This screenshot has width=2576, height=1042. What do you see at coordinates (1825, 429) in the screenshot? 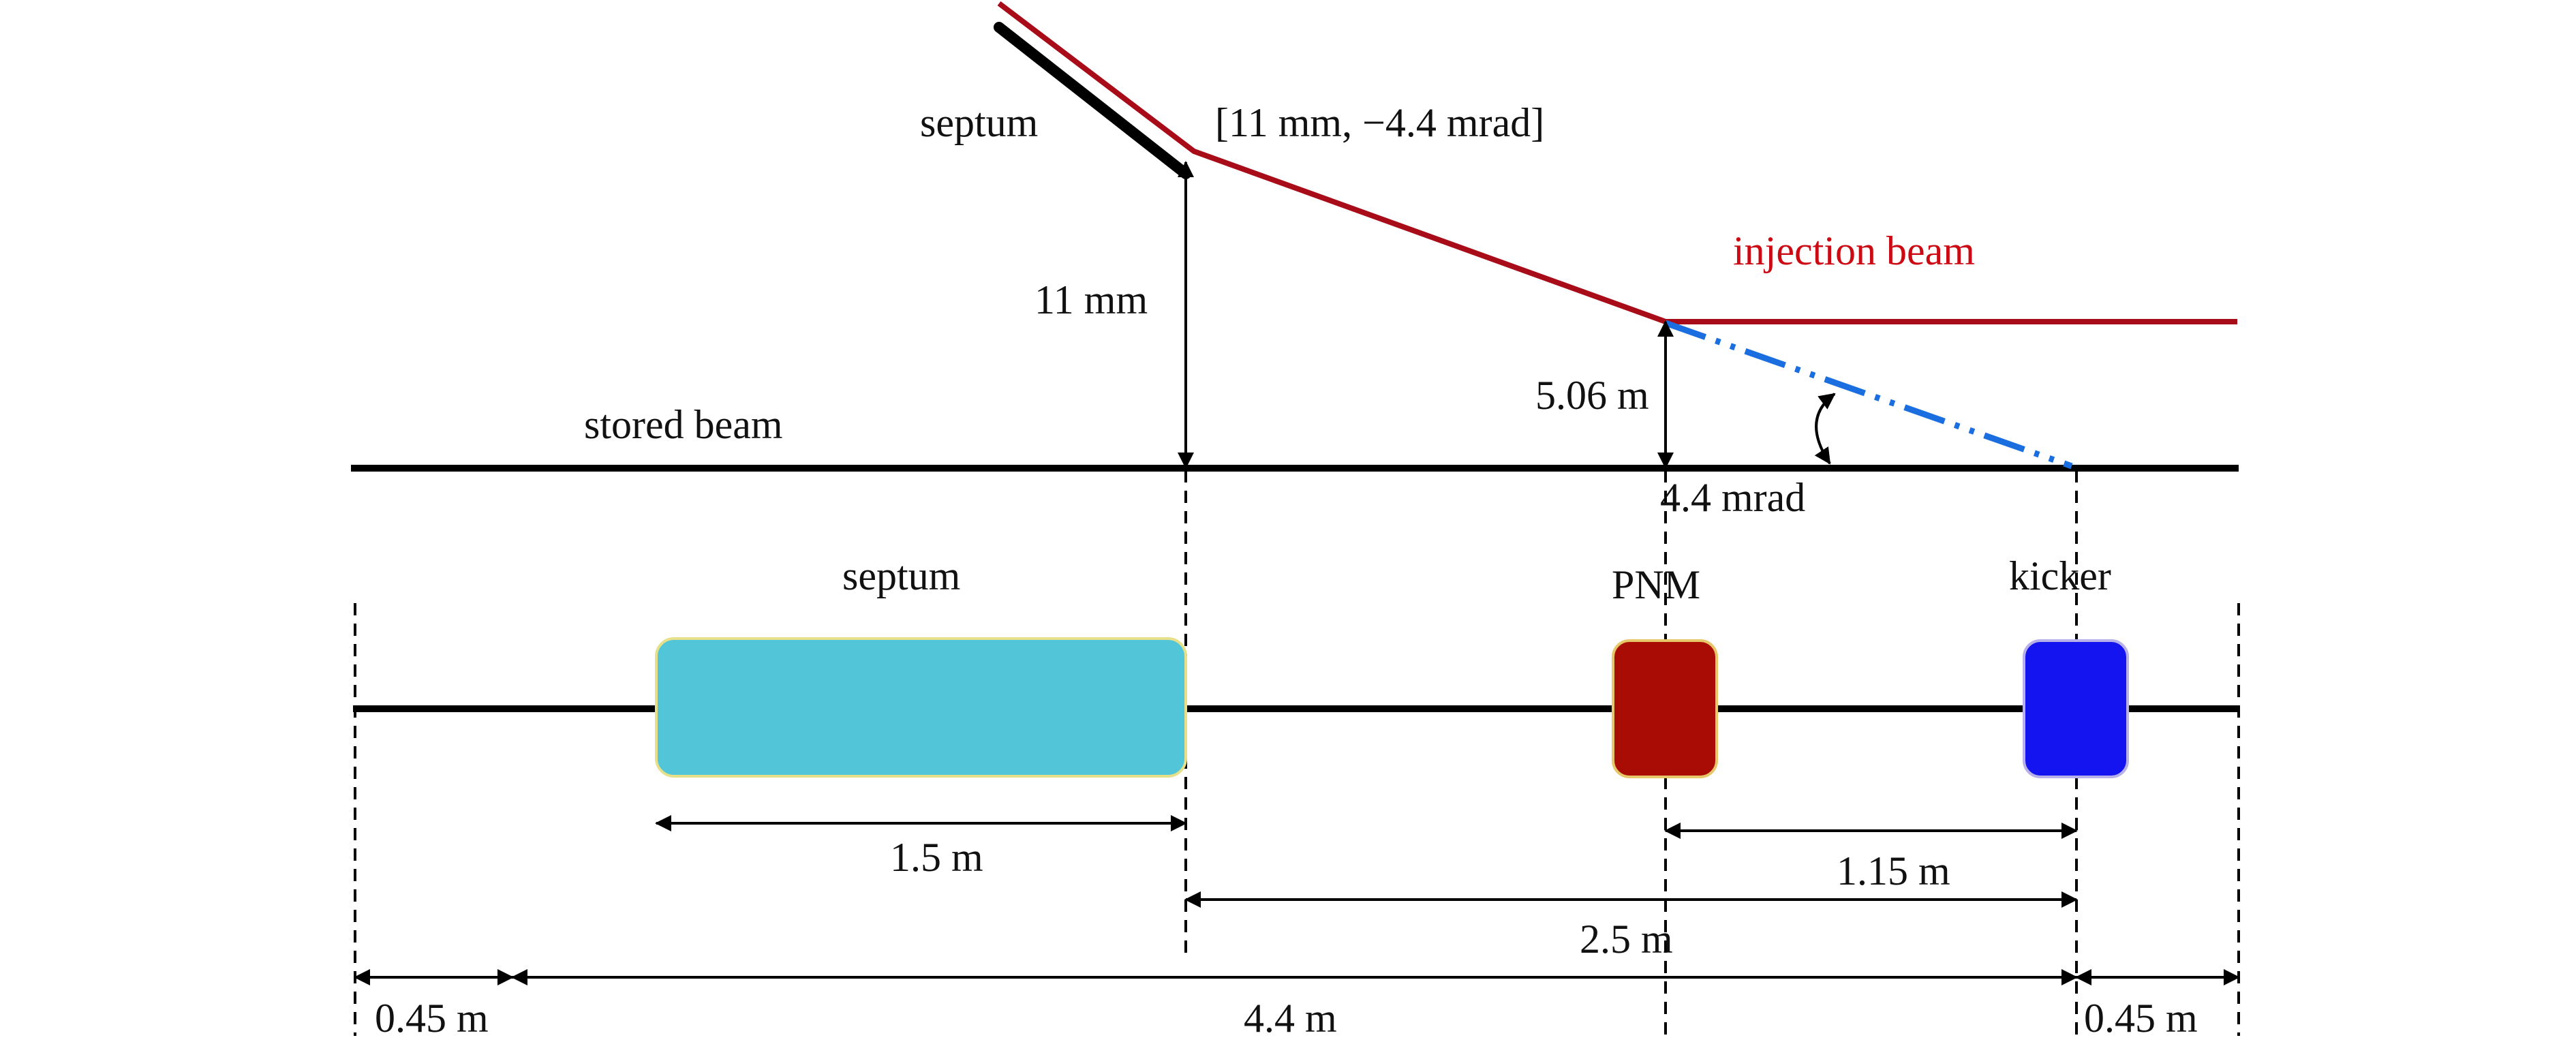
I see `angle-arc` at bounding box center [1825, 429].